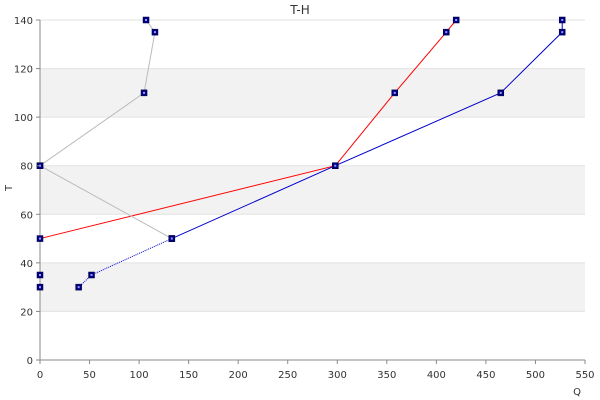 The image size is (600, 400). Describe the element at coordinates (89, 375) in the screenshot. I see `x-tick-label: 50` at that location.